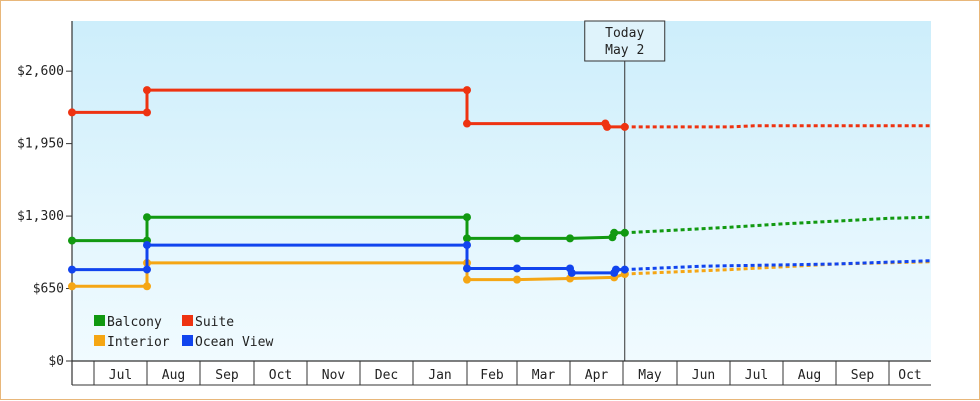 This screenshot has height=401, width=980. What do you see at coordinates (625, 190) in the screenshot?
I see `today-marker: Today May 2` at bounding box center [625, 190].